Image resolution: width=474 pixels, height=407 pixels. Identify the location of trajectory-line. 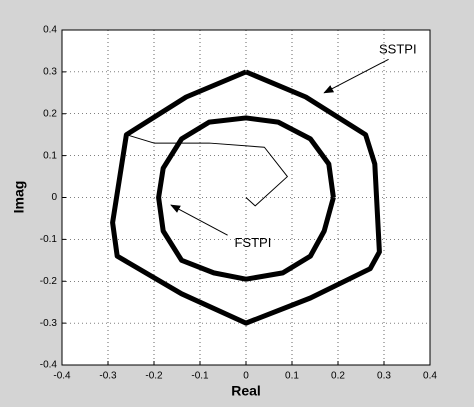
(207, 170).